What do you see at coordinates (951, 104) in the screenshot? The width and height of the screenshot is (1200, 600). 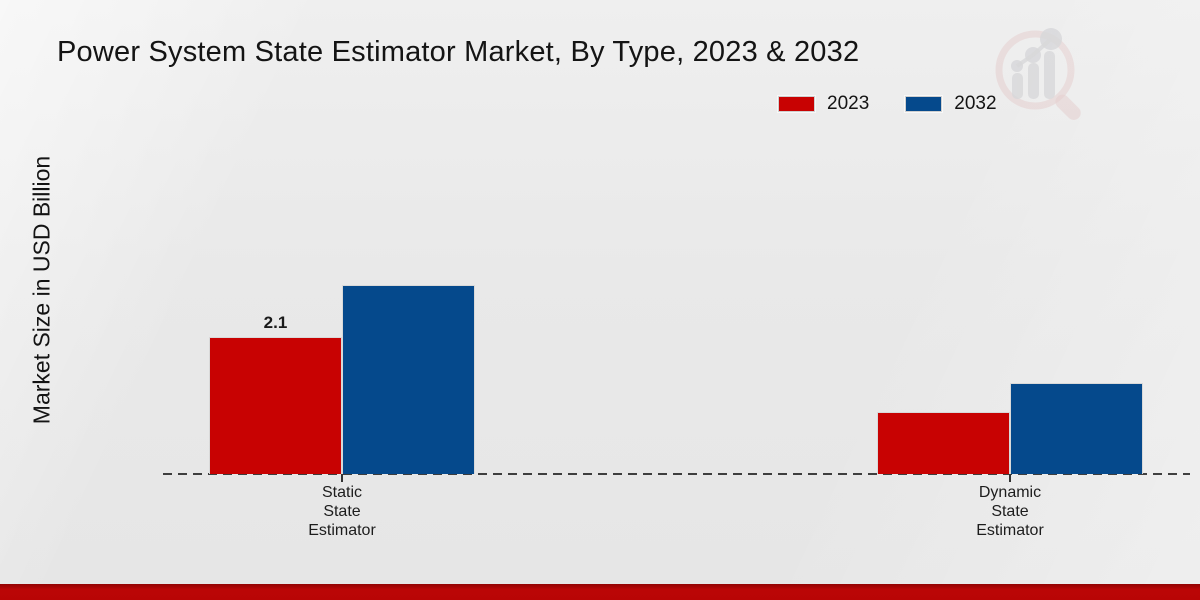 I see `legend-item-2032: 2032` at bounding box center [951, 104].